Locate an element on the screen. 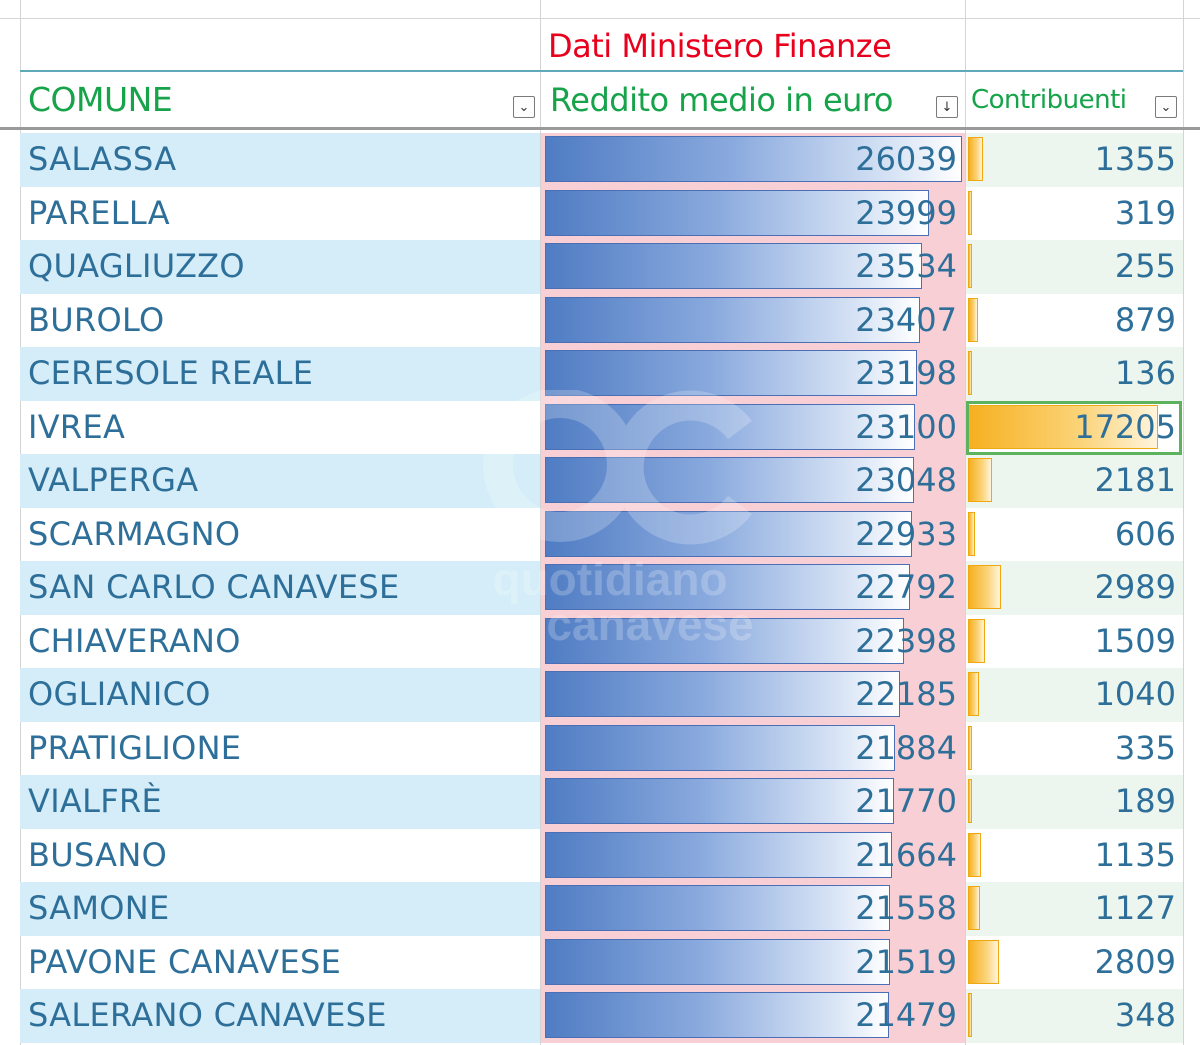  cell-contribuenti: 255 is located at coordinates (1145, 266).